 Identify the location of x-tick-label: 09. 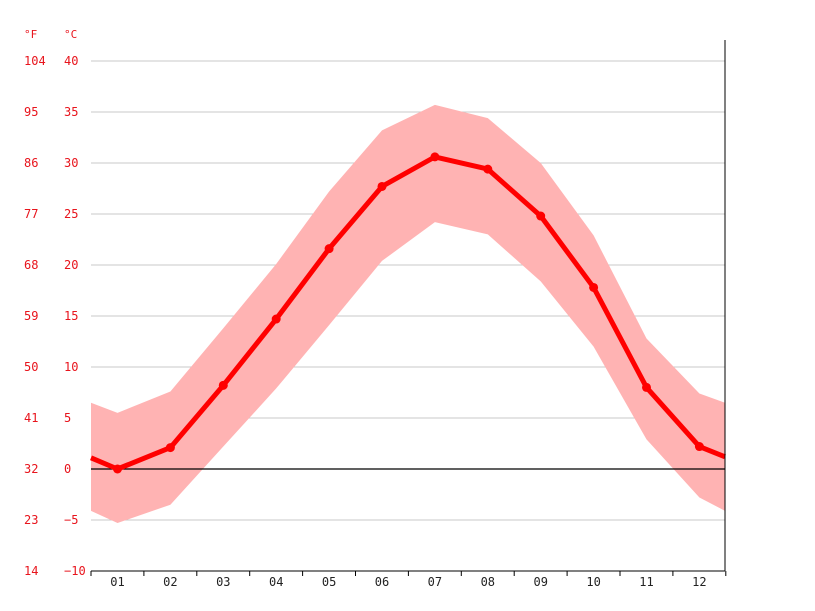
(540, 582).